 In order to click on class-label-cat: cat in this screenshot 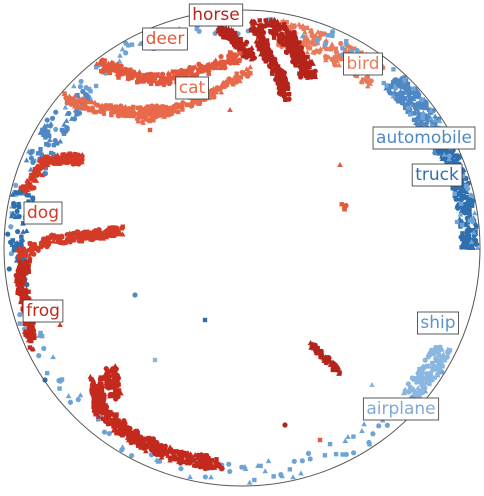, I will do `click(192, 88)`.